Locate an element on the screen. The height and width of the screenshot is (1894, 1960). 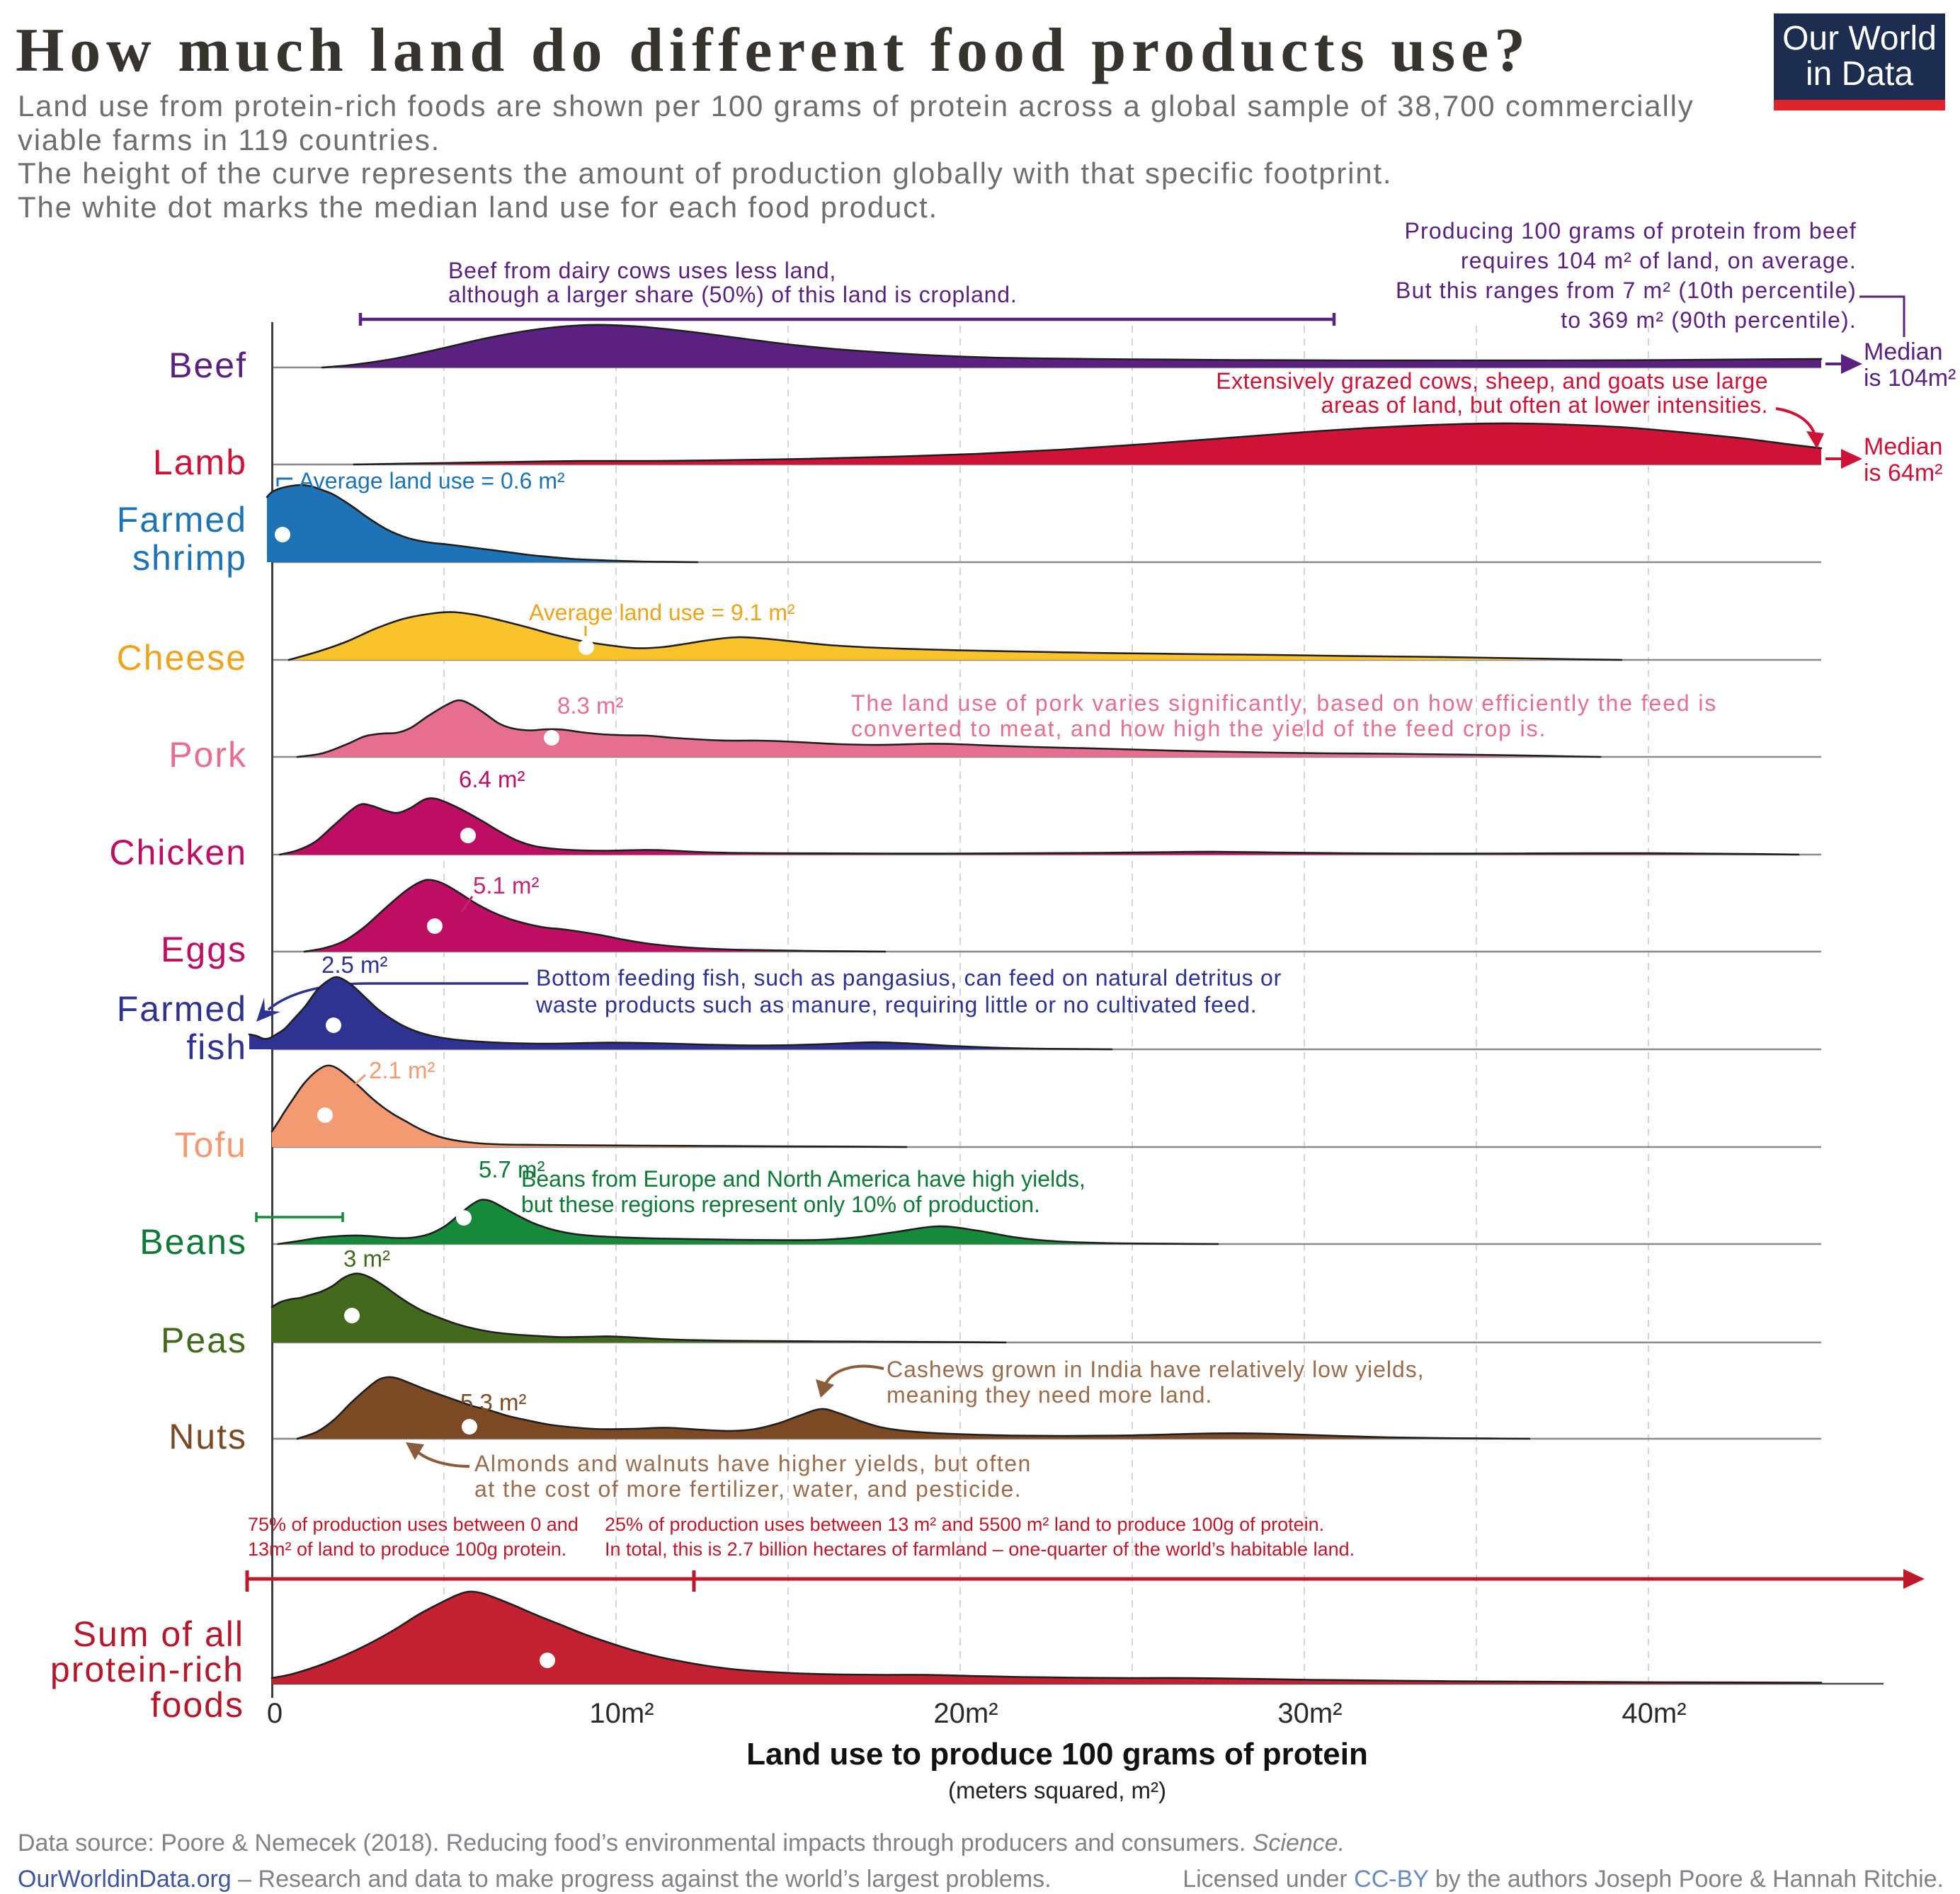
svg-text: Eggs is located at coordinates (204, 949).